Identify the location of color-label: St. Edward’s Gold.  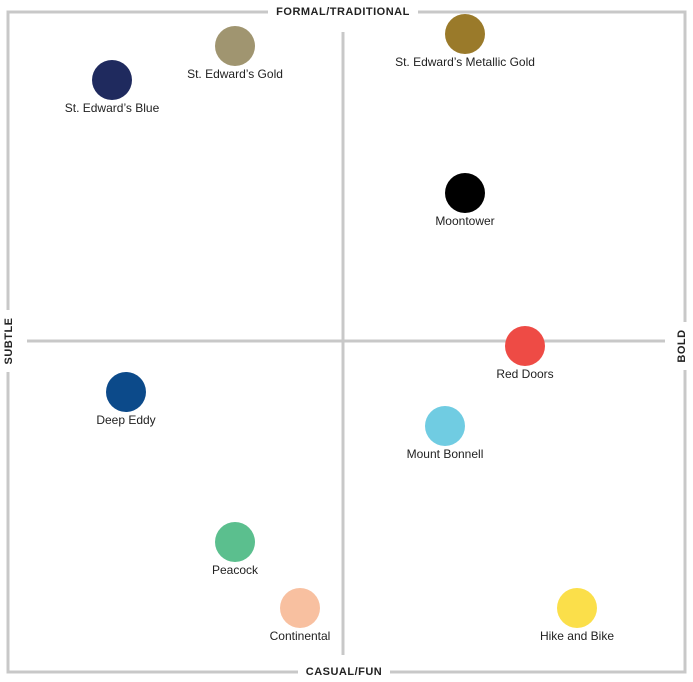
(235, 74).